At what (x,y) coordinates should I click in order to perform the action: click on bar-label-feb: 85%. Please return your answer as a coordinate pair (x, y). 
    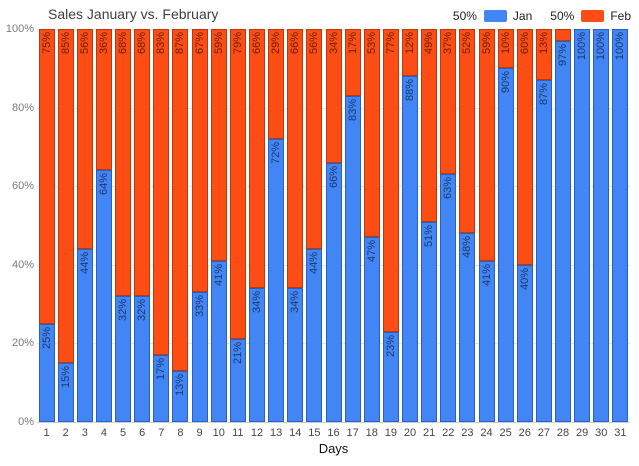
    Looking at the image, I should click on (65, 43).